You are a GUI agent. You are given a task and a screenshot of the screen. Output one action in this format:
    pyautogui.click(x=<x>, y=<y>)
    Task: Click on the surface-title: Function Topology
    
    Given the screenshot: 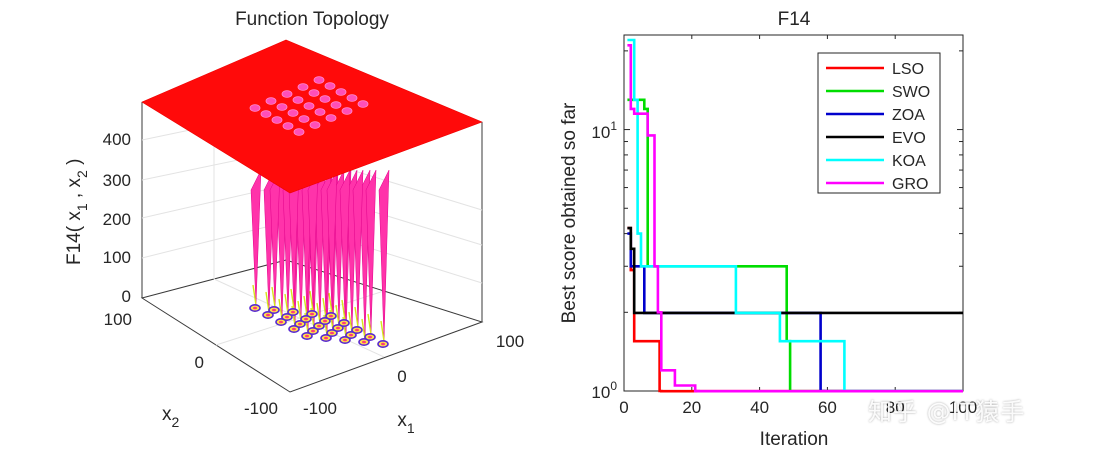 What is the action you would take?
    pyautogui.click(x=312, y=19)
    